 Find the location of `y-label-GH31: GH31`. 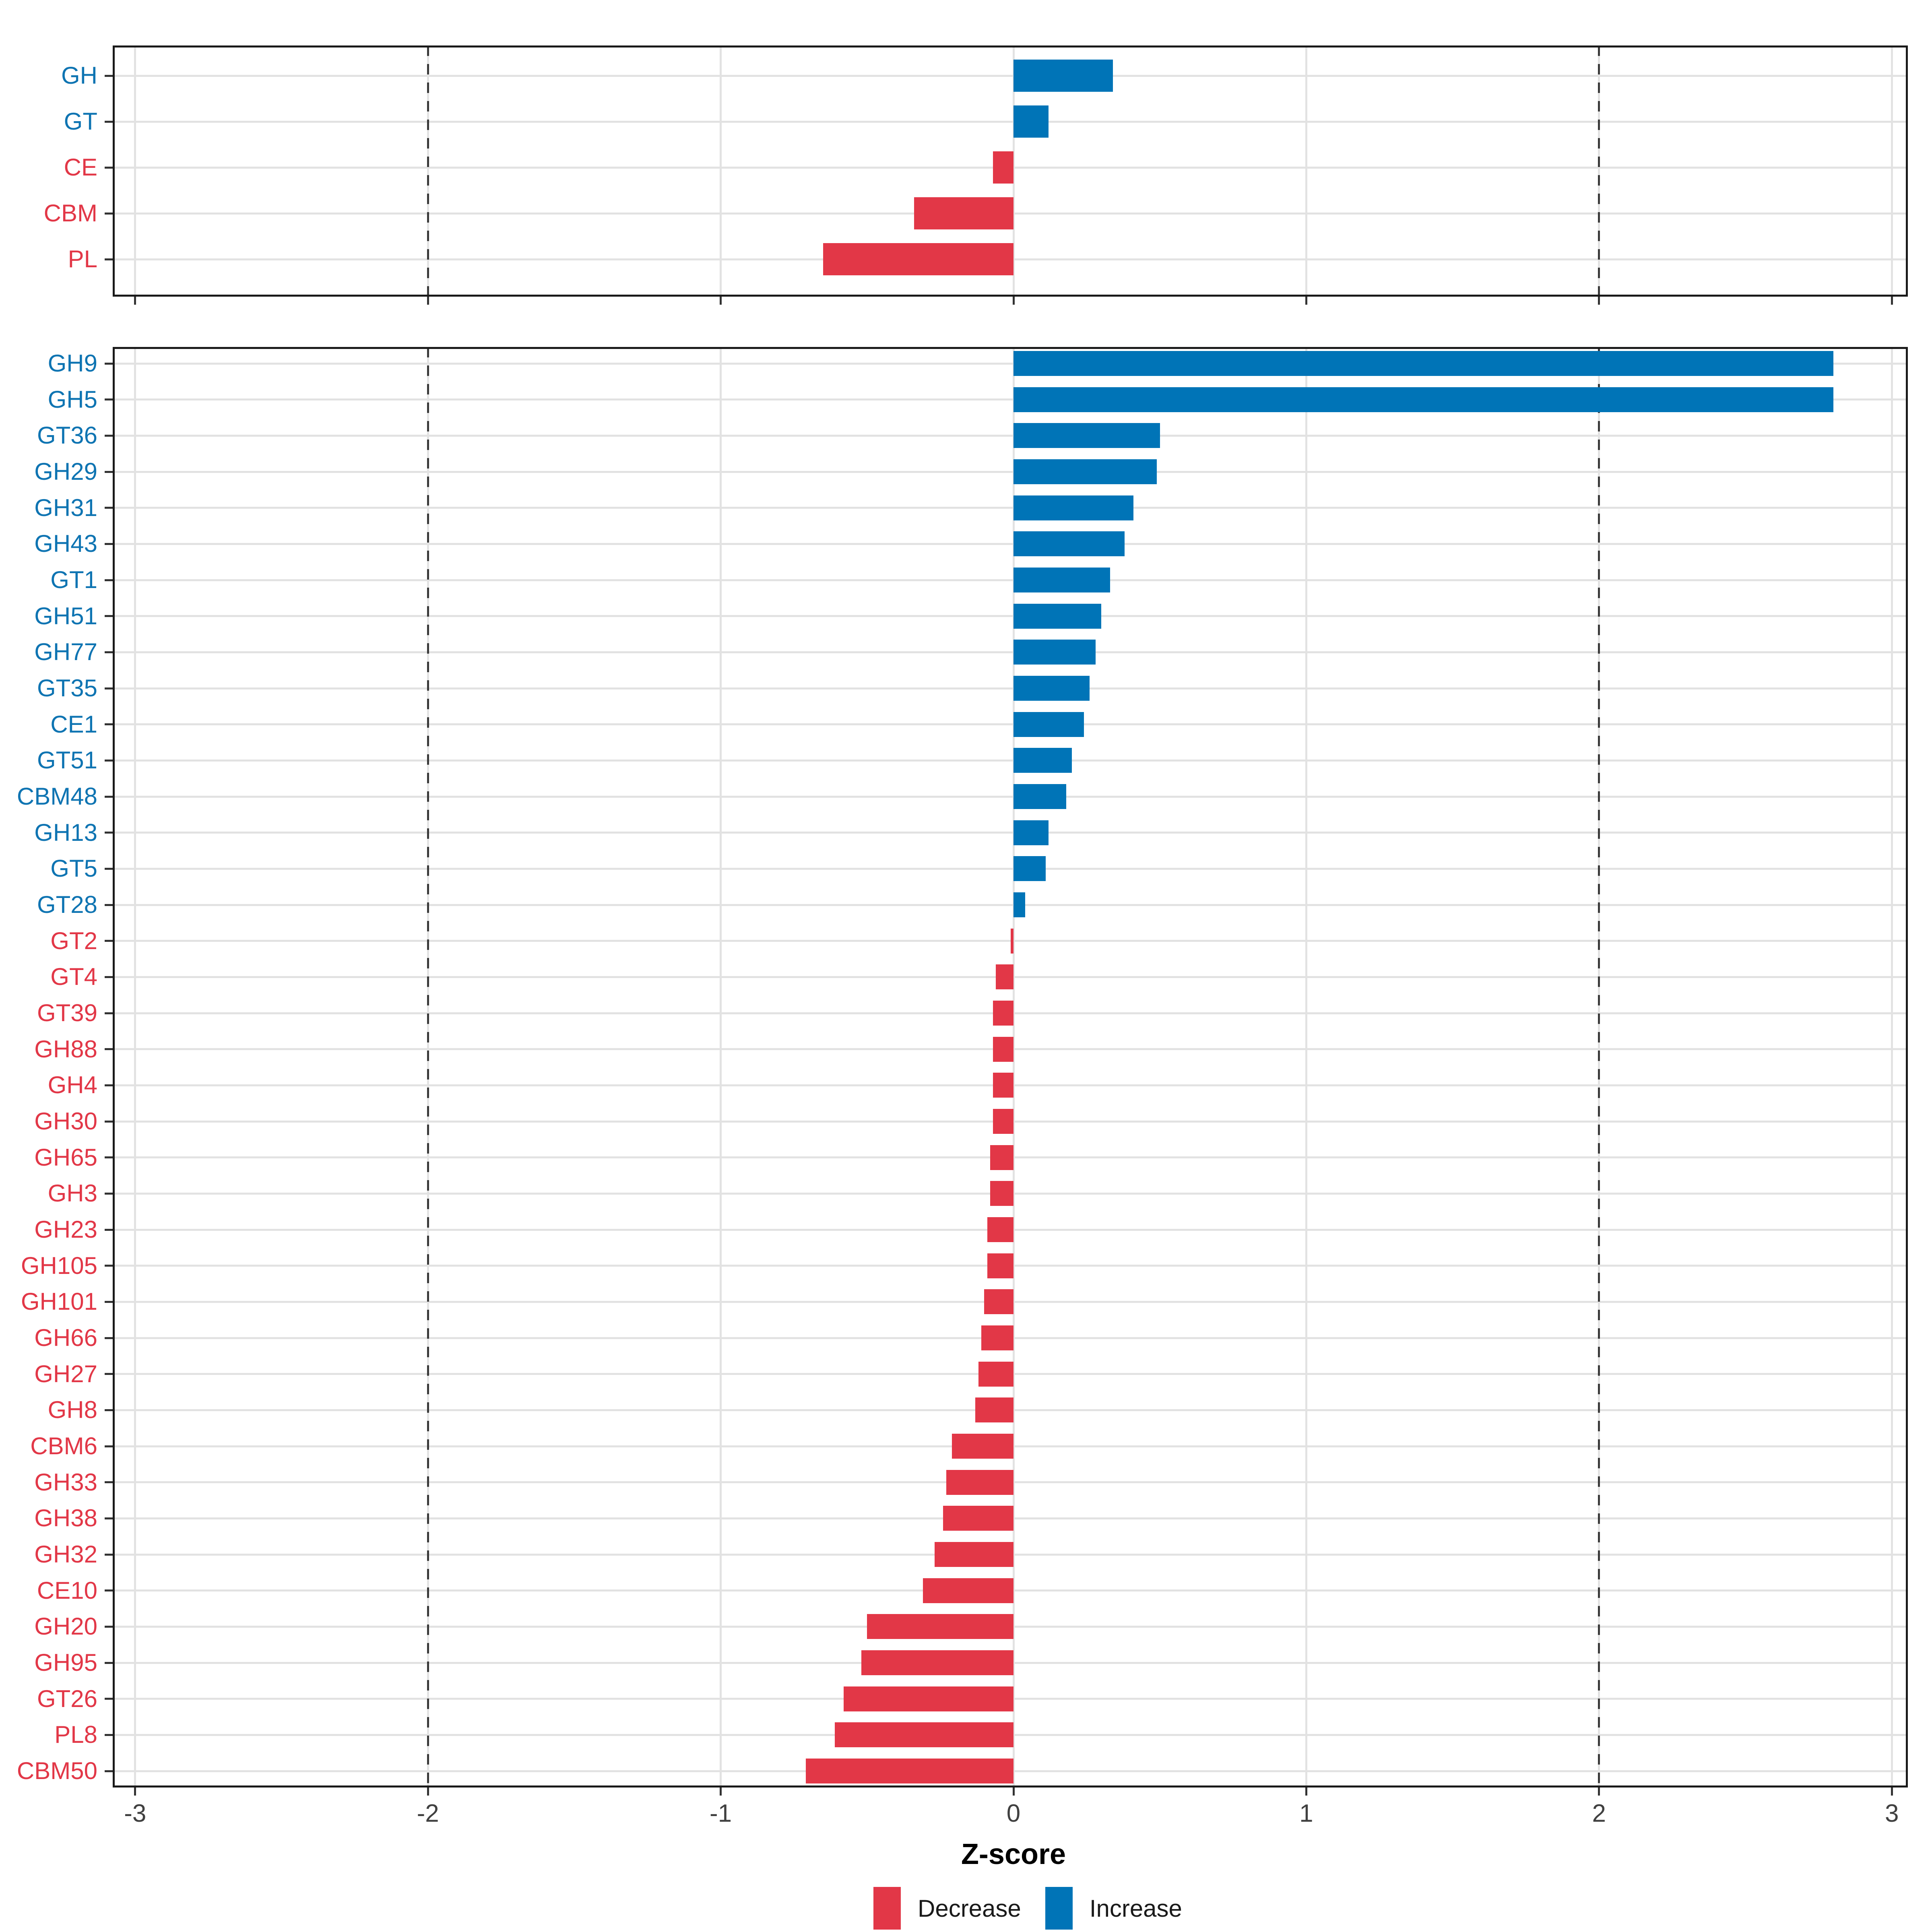

y-label-GH31: GH31 is located at coordinates (65, 507).